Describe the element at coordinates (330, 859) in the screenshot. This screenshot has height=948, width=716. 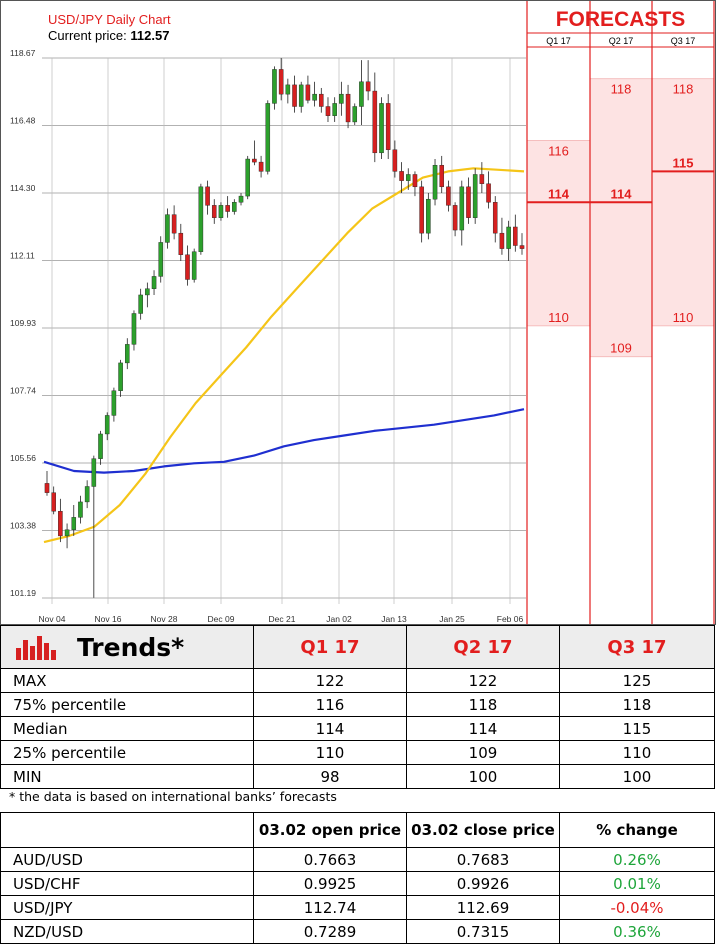
I see `open-price: 0.7663` at that location.